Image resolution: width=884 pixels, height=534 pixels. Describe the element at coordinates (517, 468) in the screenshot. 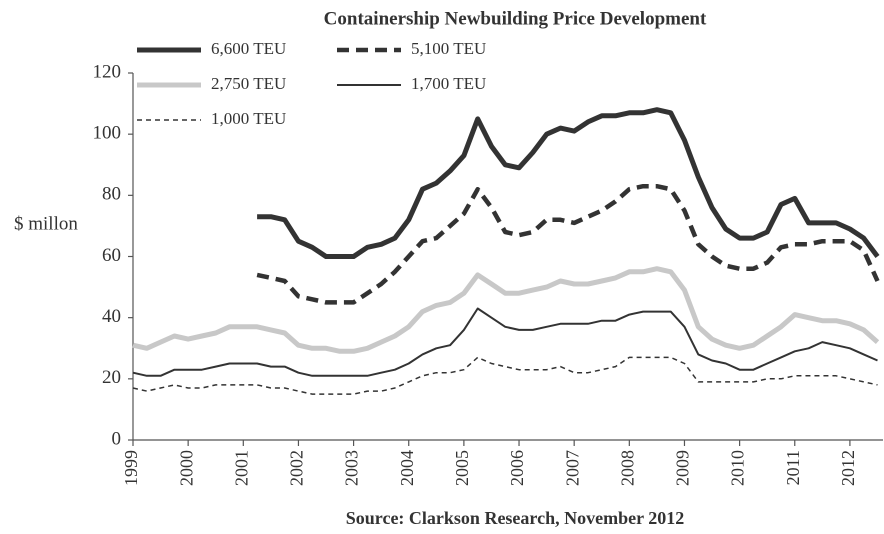

I see `x-tick-label: 2006` at that location.